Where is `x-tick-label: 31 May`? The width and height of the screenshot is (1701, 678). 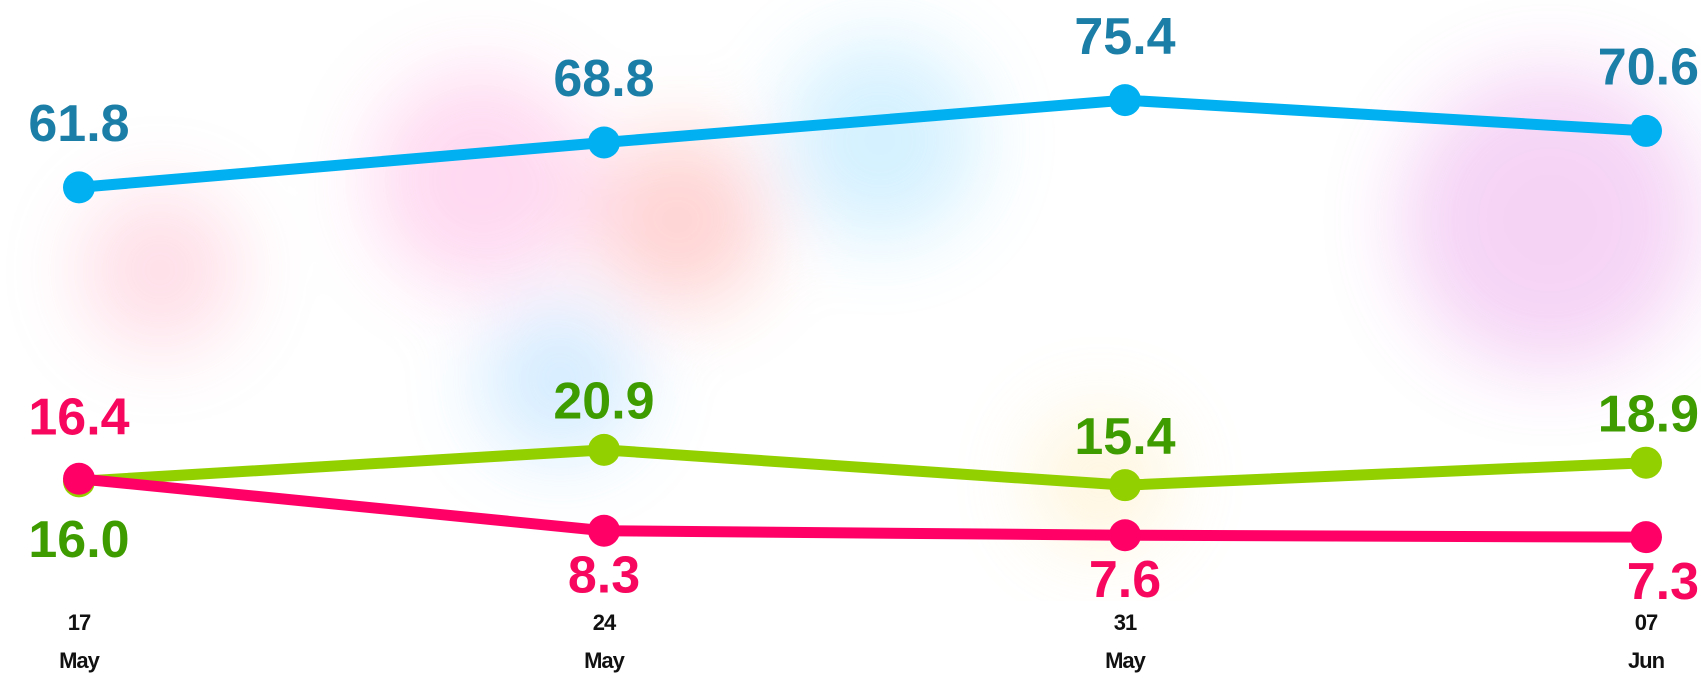
x-tick-label: 31 May is located at coordinates (1125, 641).